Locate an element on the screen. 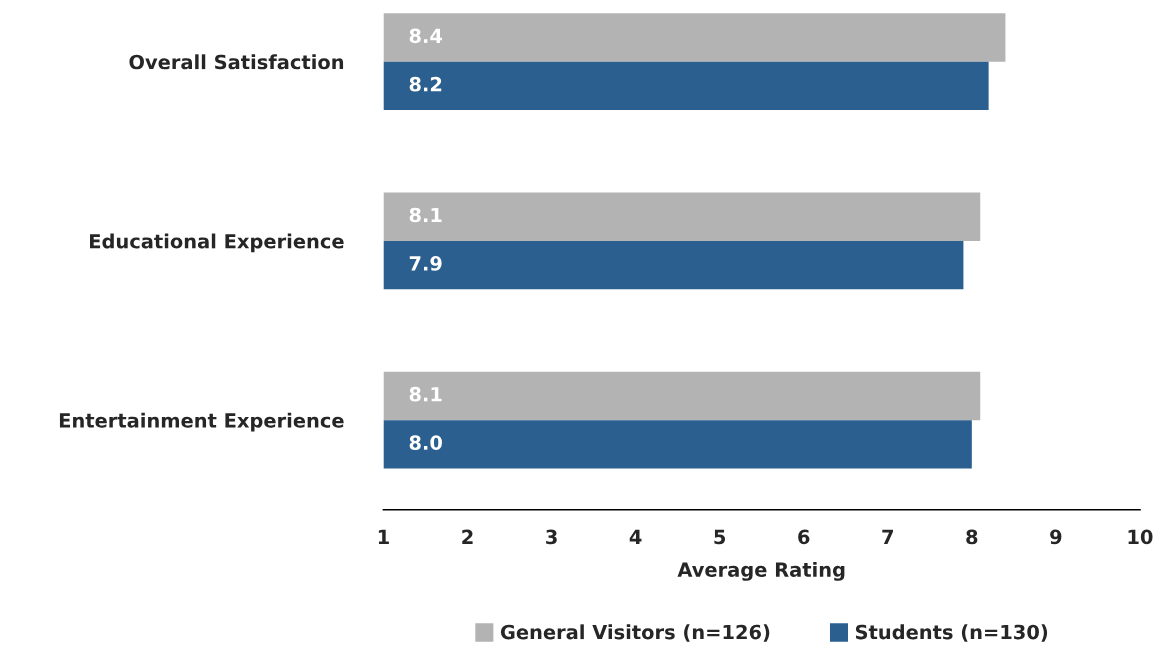 The width and height of the screenshot is (1162, 662). x-tick-label: 8 is located at coordinates (972, 537).